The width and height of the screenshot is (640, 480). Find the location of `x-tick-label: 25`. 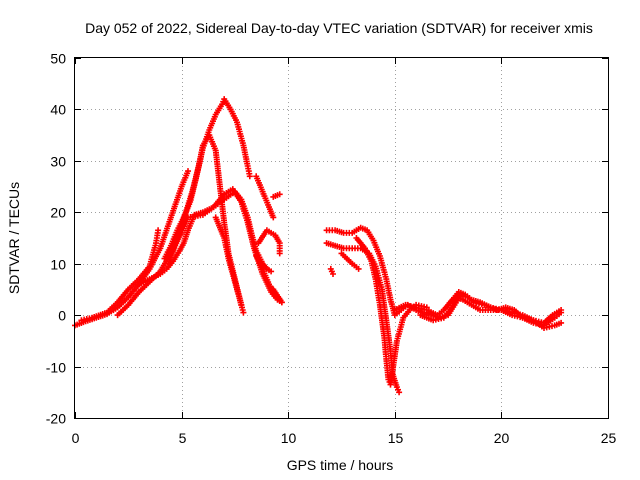

x-tick-label: 25 is located at coordinates (609, 438).